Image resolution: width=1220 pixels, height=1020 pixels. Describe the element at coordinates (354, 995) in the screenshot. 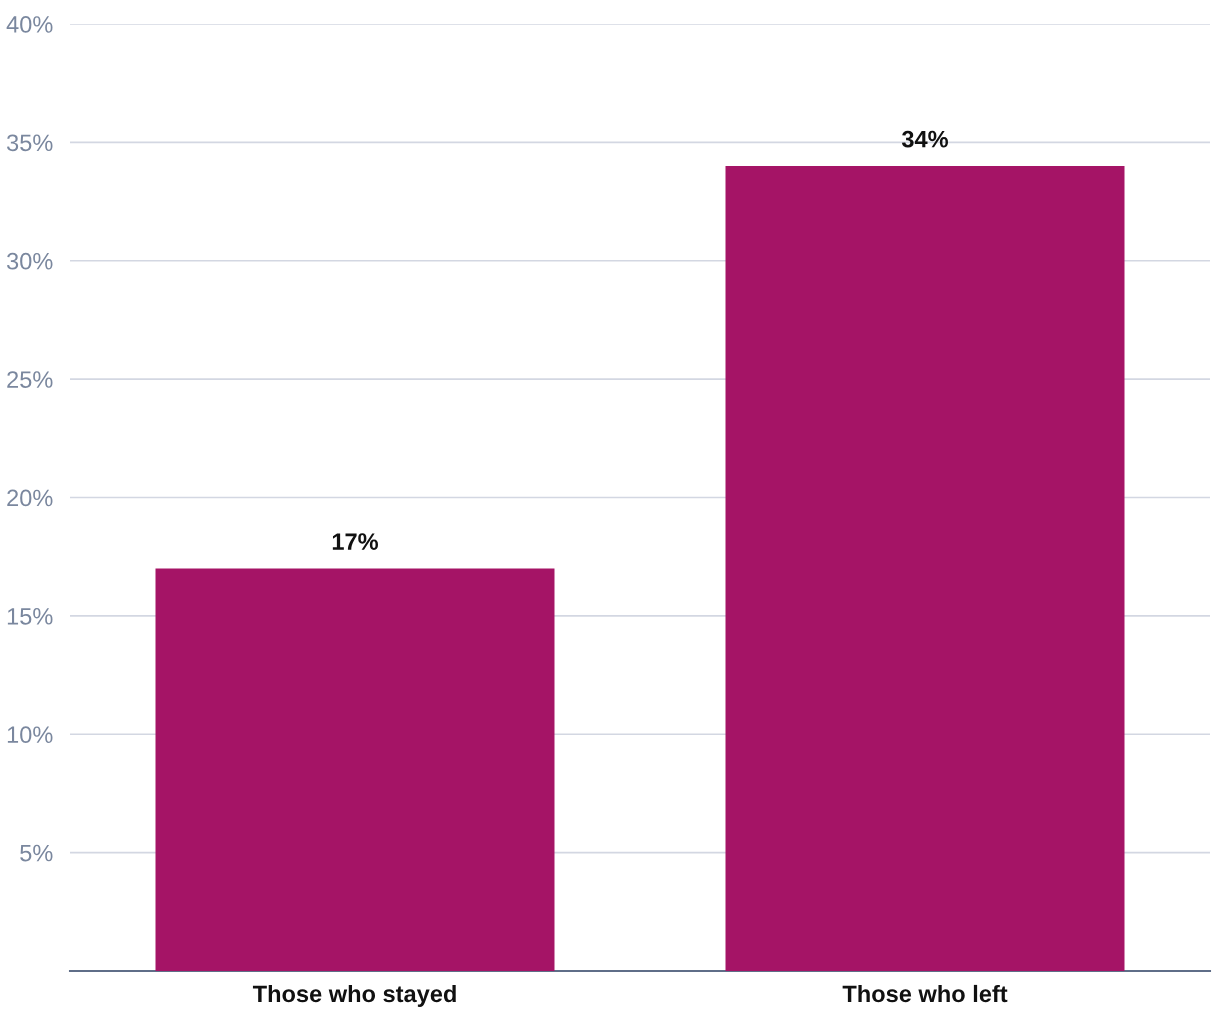

I see `x-tick-label: Those who stayed` at that location.